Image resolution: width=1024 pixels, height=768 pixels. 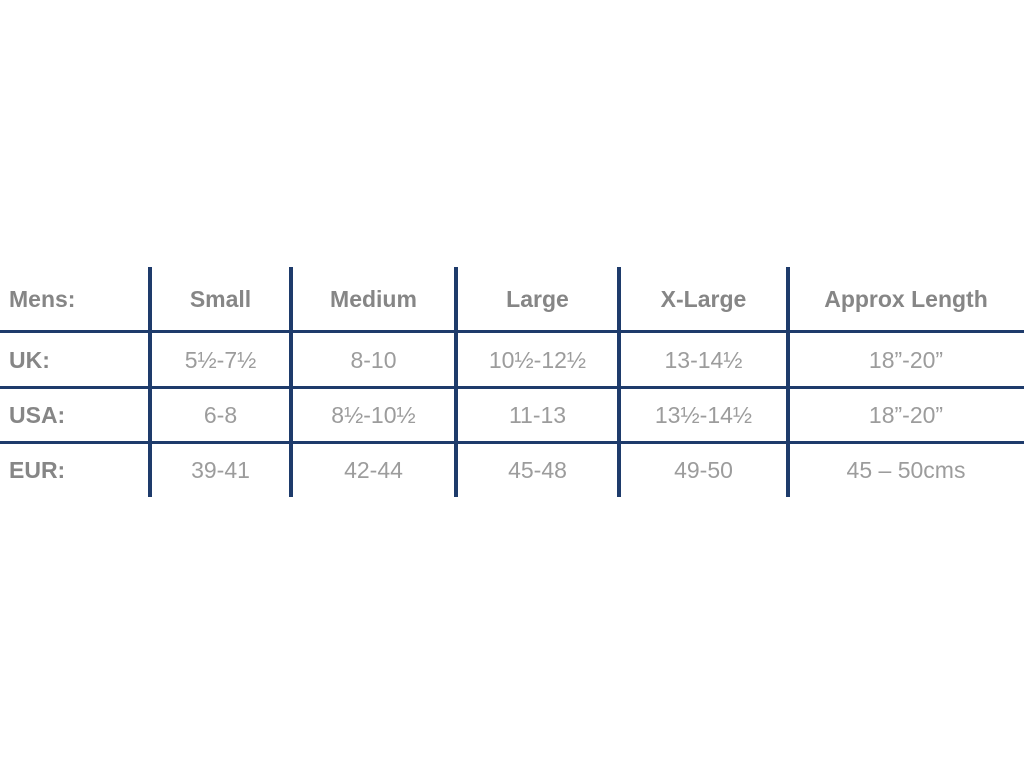 What do you see at coordinates (29, 359) in the screenshot?
I see `row-label-uk: UK:` at bounding box center [29, 359].